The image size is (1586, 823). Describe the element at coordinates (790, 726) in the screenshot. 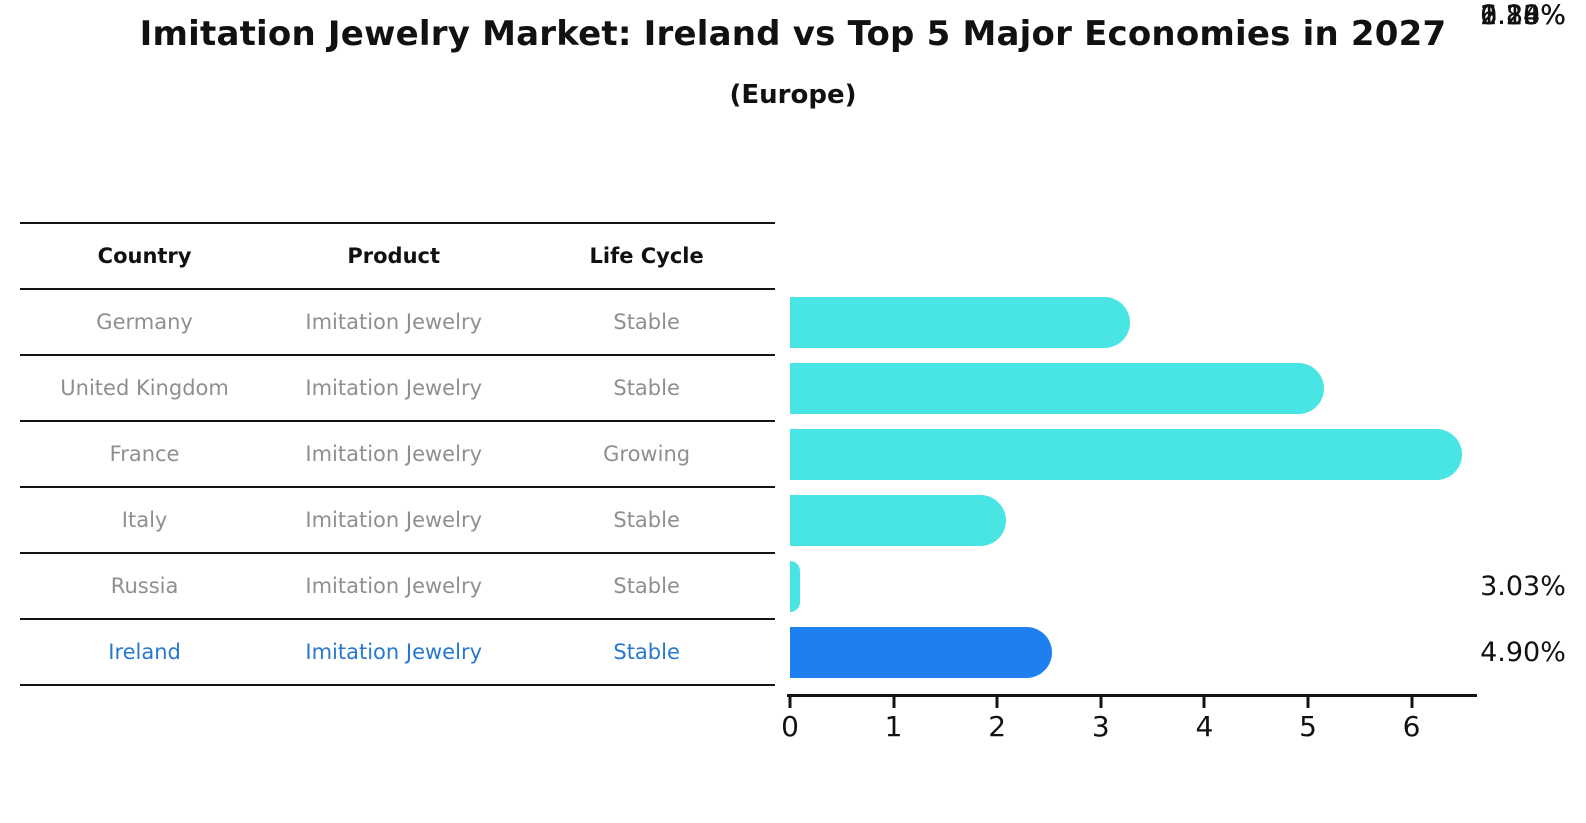

I see `x-tick-label: 0` at that location.